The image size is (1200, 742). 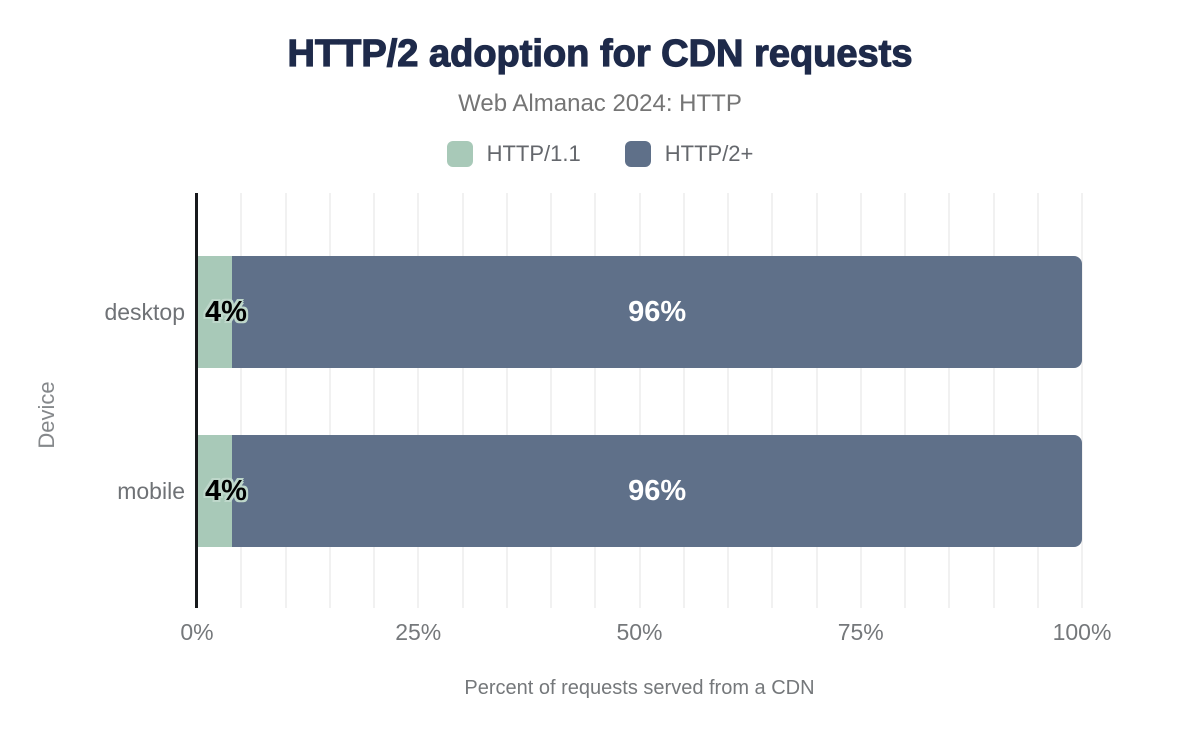 What do you see at coordinates (1082, 632) in the screenshot?
I see `x-tick-label: 100%` at bounding box center [1082, 632].